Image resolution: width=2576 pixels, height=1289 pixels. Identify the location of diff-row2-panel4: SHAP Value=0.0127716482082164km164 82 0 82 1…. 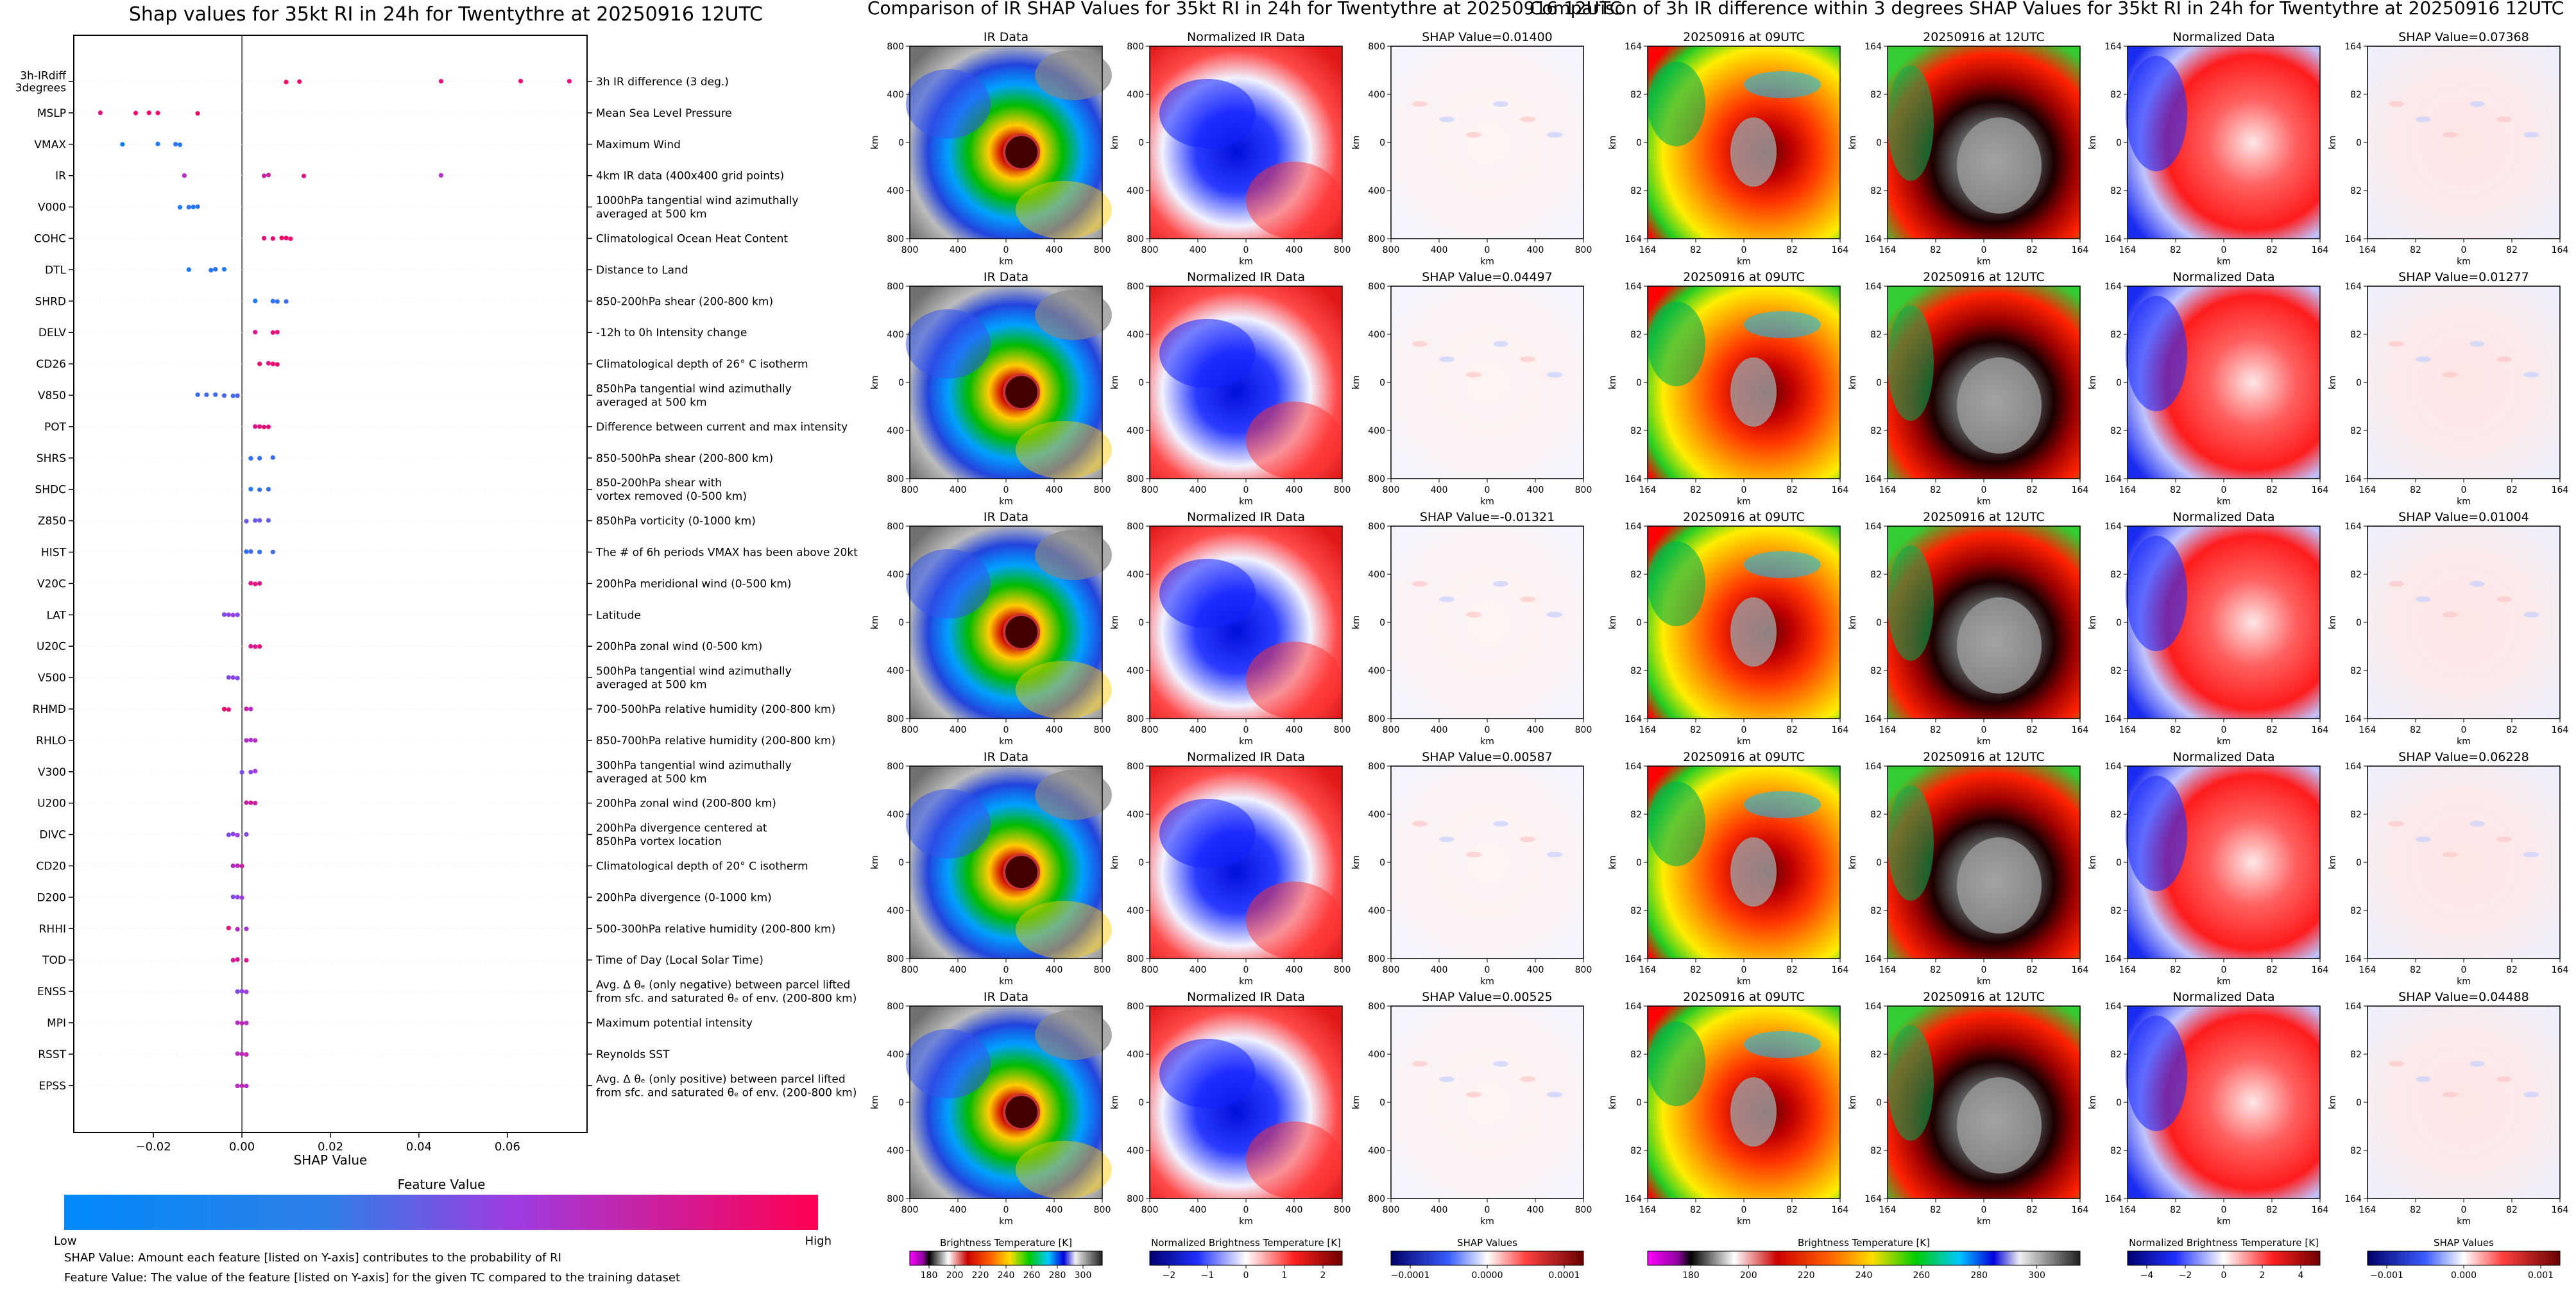
(2448, 389).